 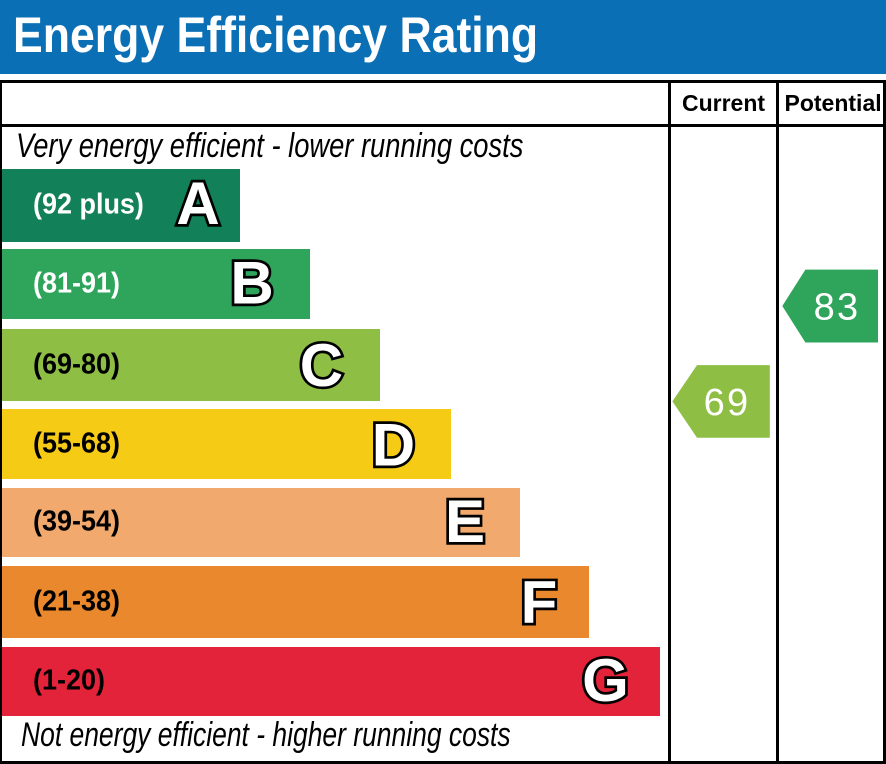 I want to click on svg-text: E, so click(x=465, y=521).